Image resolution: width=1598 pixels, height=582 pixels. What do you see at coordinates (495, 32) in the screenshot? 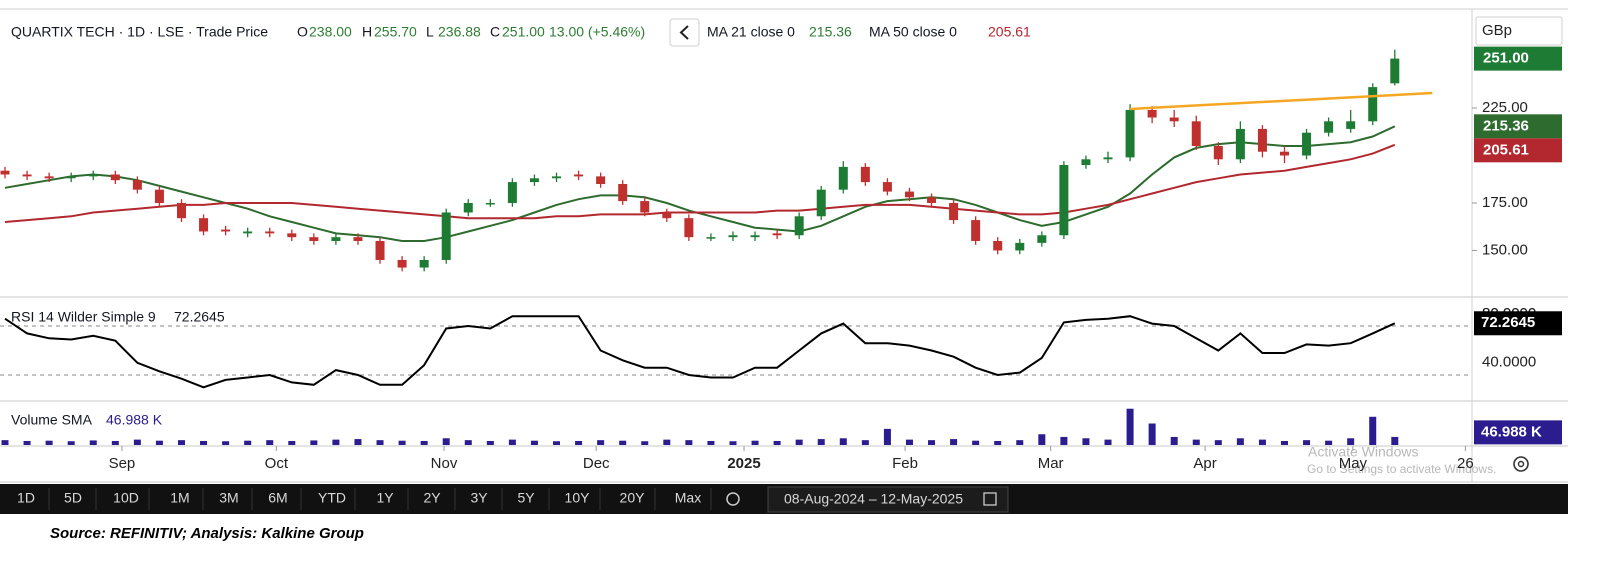
I see `ohlc-key: C` at bounding box center [495, 32].